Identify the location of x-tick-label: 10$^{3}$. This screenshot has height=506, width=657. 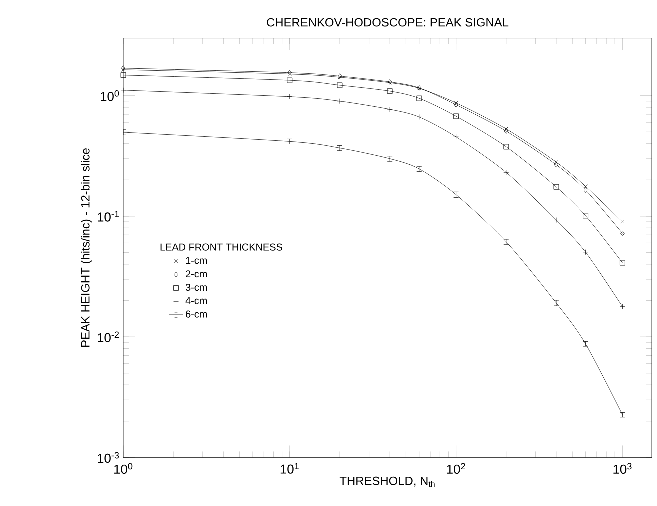
(623, 468).